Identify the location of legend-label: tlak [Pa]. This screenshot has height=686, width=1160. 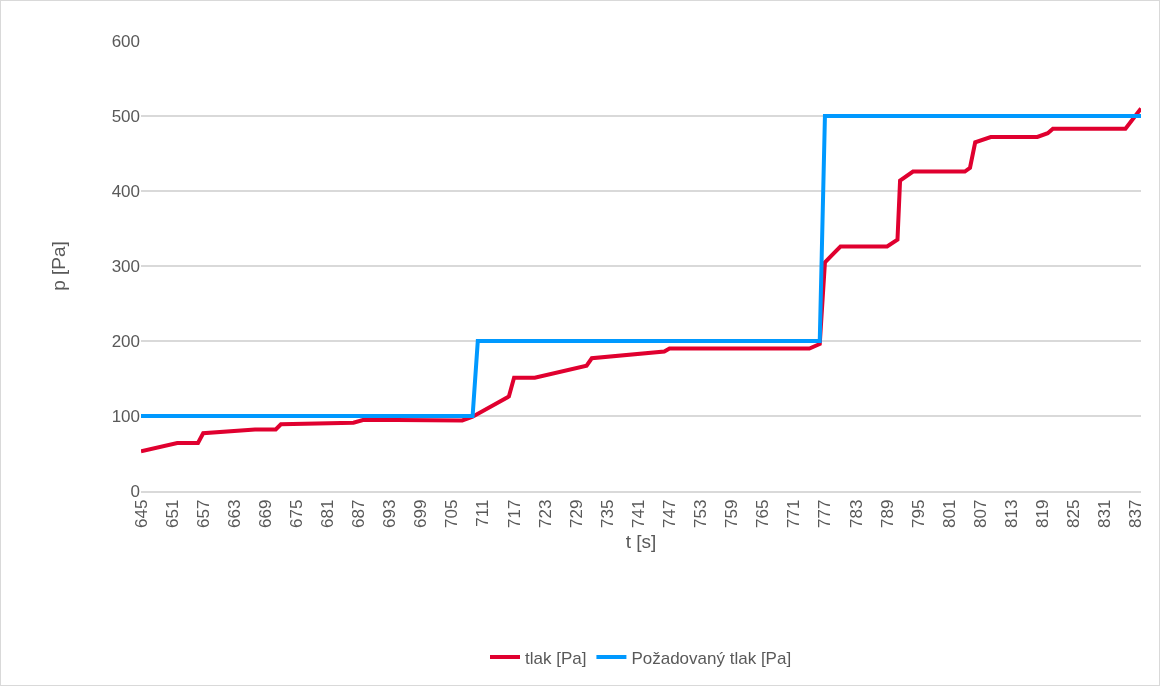
(556, 658).